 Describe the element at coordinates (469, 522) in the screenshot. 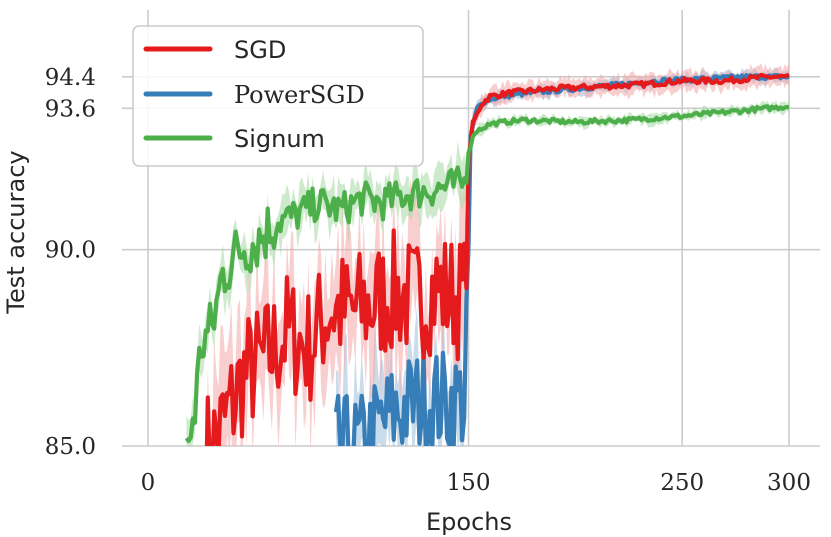

I see `x-axis-label: Epochs` at that location.